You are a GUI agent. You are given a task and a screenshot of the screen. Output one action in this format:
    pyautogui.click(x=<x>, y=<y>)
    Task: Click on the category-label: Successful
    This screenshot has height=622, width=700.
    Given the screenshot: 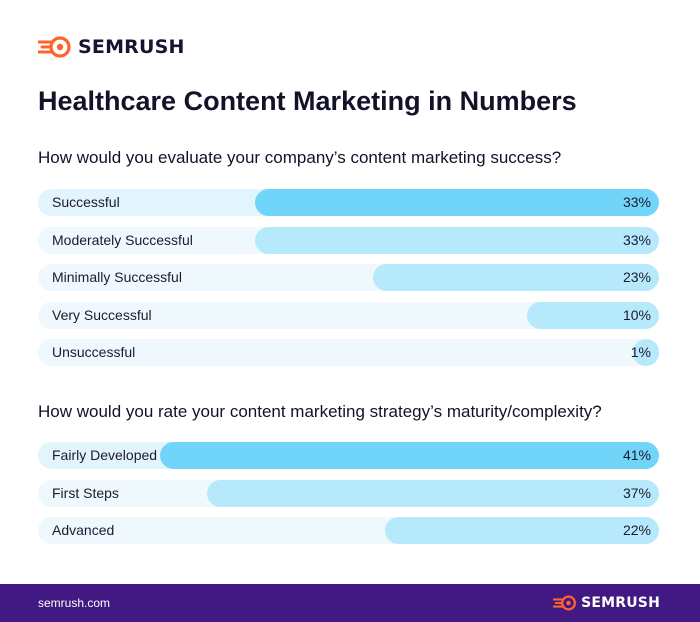 What is the action you would take?
    pyautogui.click(x=86, y=202)
    